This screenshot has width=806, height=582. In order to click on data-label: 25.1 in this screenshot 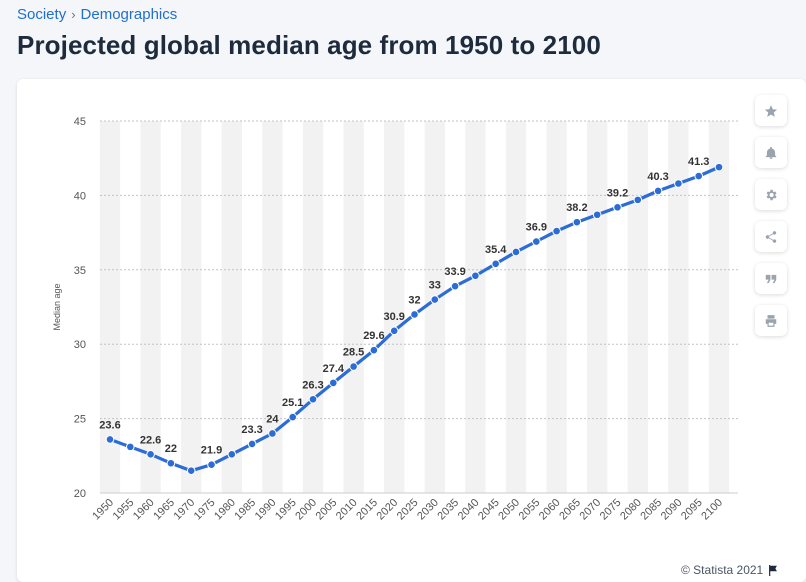, I will do `click(292, 403)`.